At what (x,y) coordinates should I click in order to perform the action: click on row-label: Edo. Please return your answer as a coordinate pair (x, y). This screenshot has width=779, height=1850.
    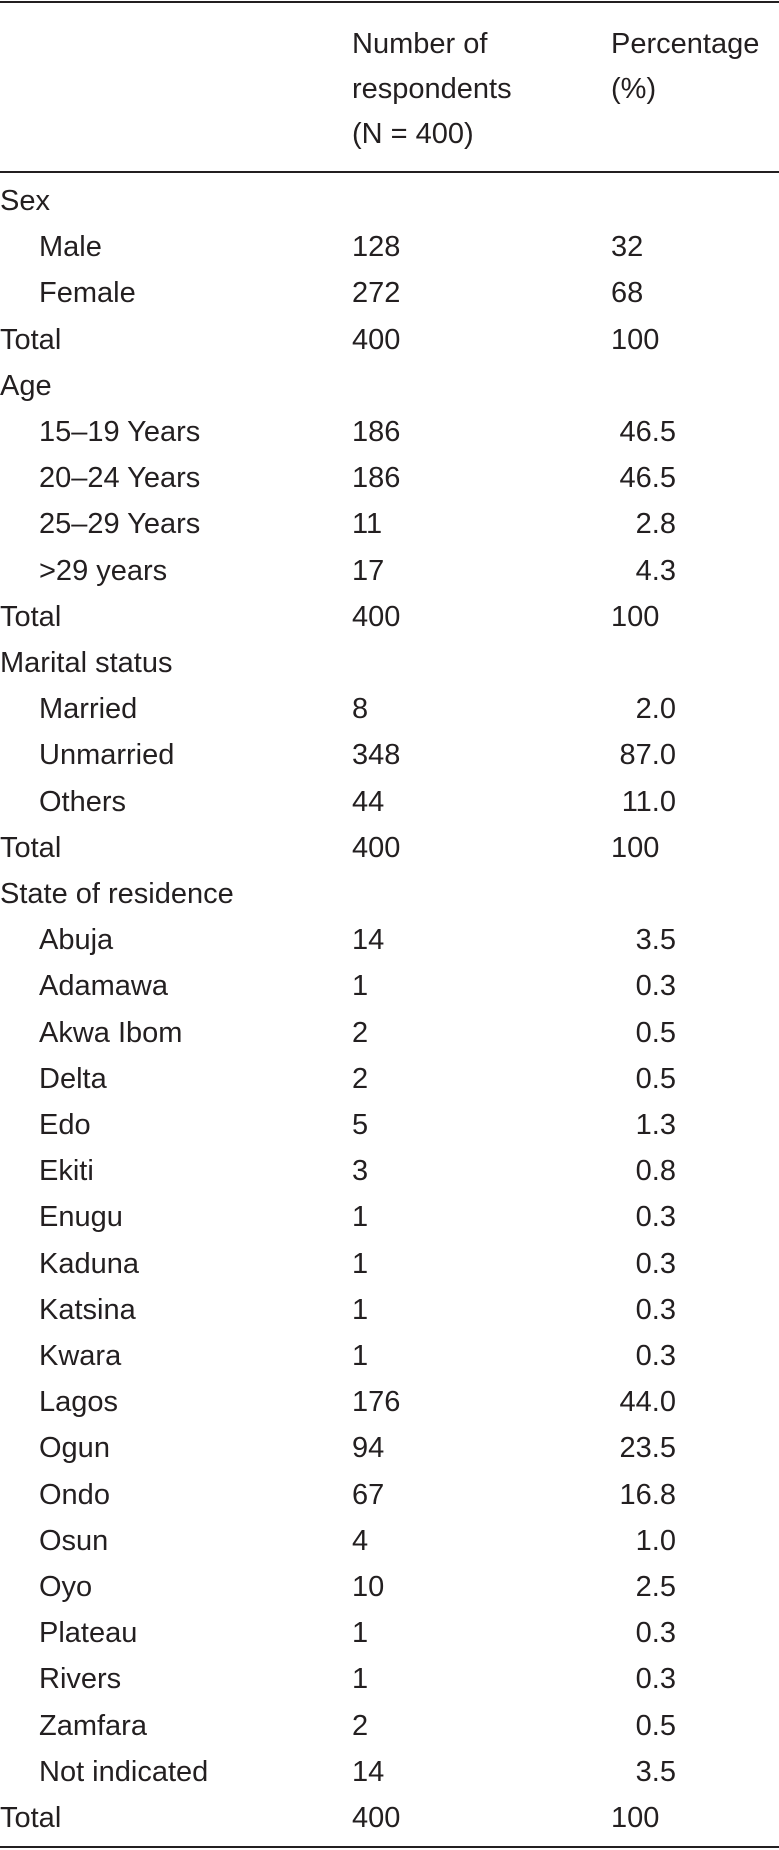
    Looking at the image, I should click on (65, 1125).